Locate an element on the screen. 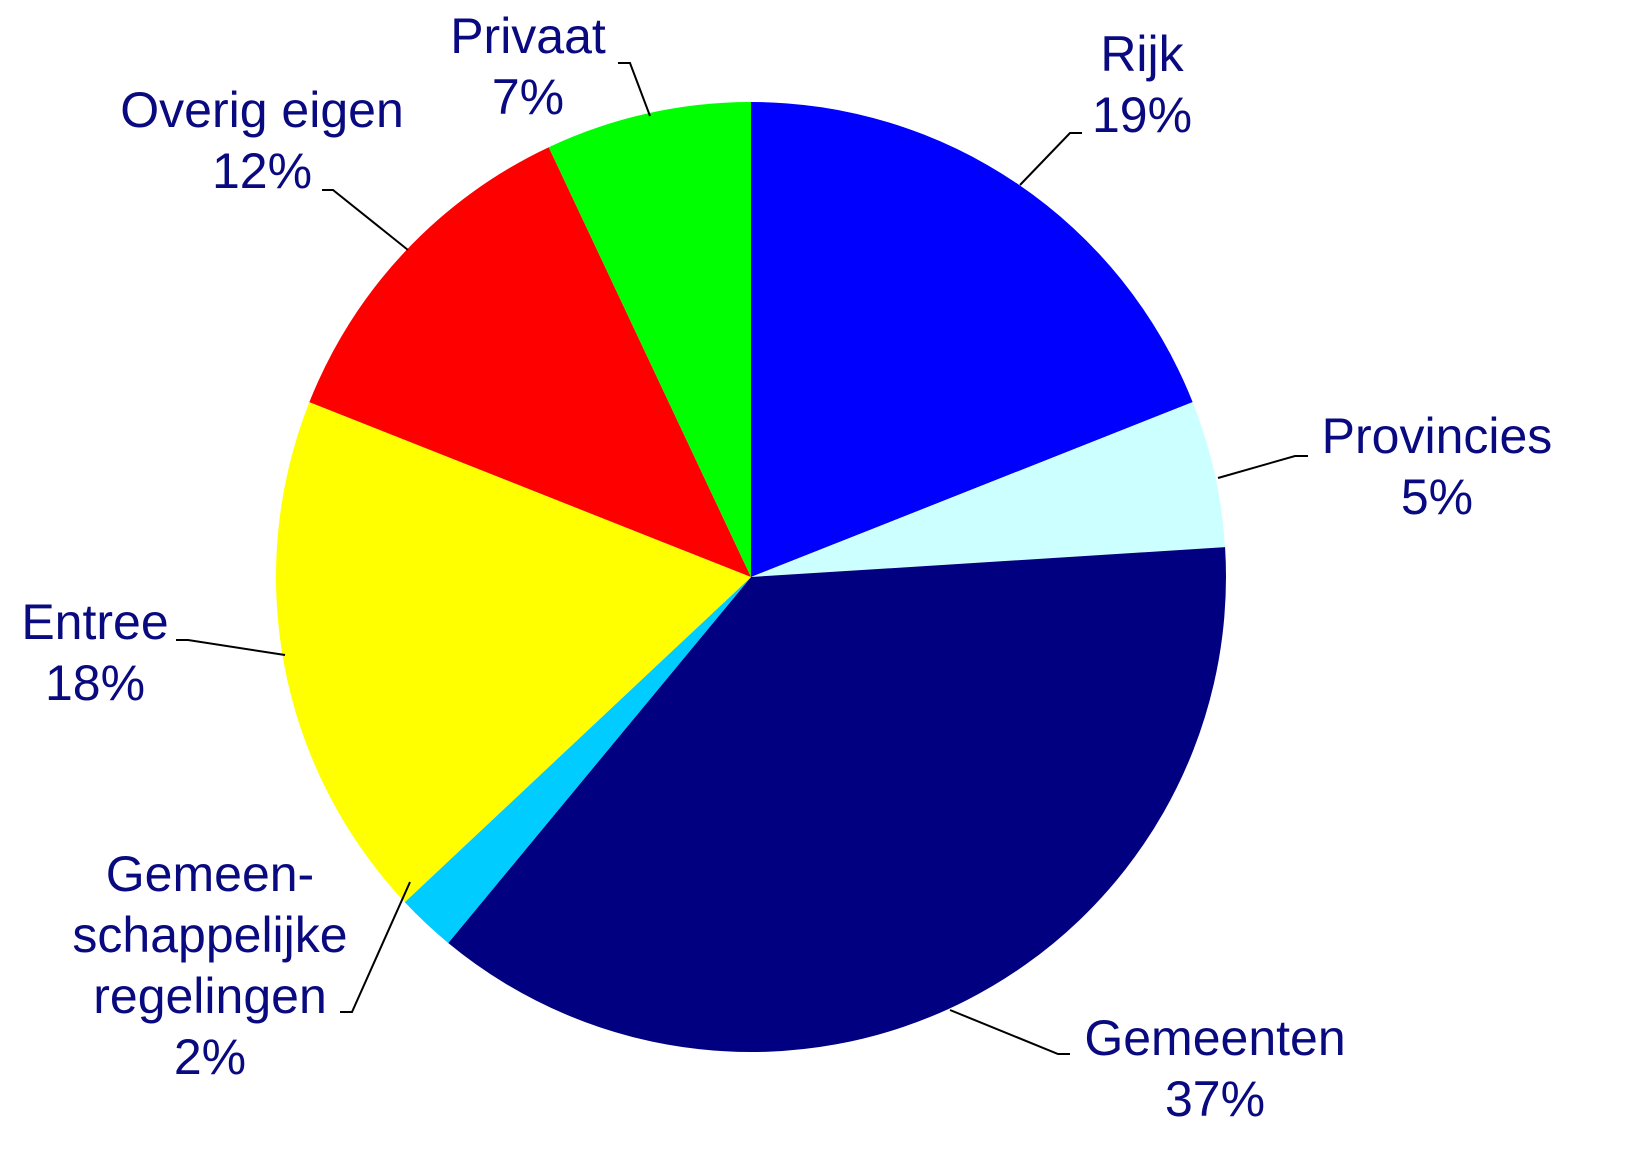 The image size is (1632, 1169). slice-label: Overig eigen is located at coordinates (262, 110).